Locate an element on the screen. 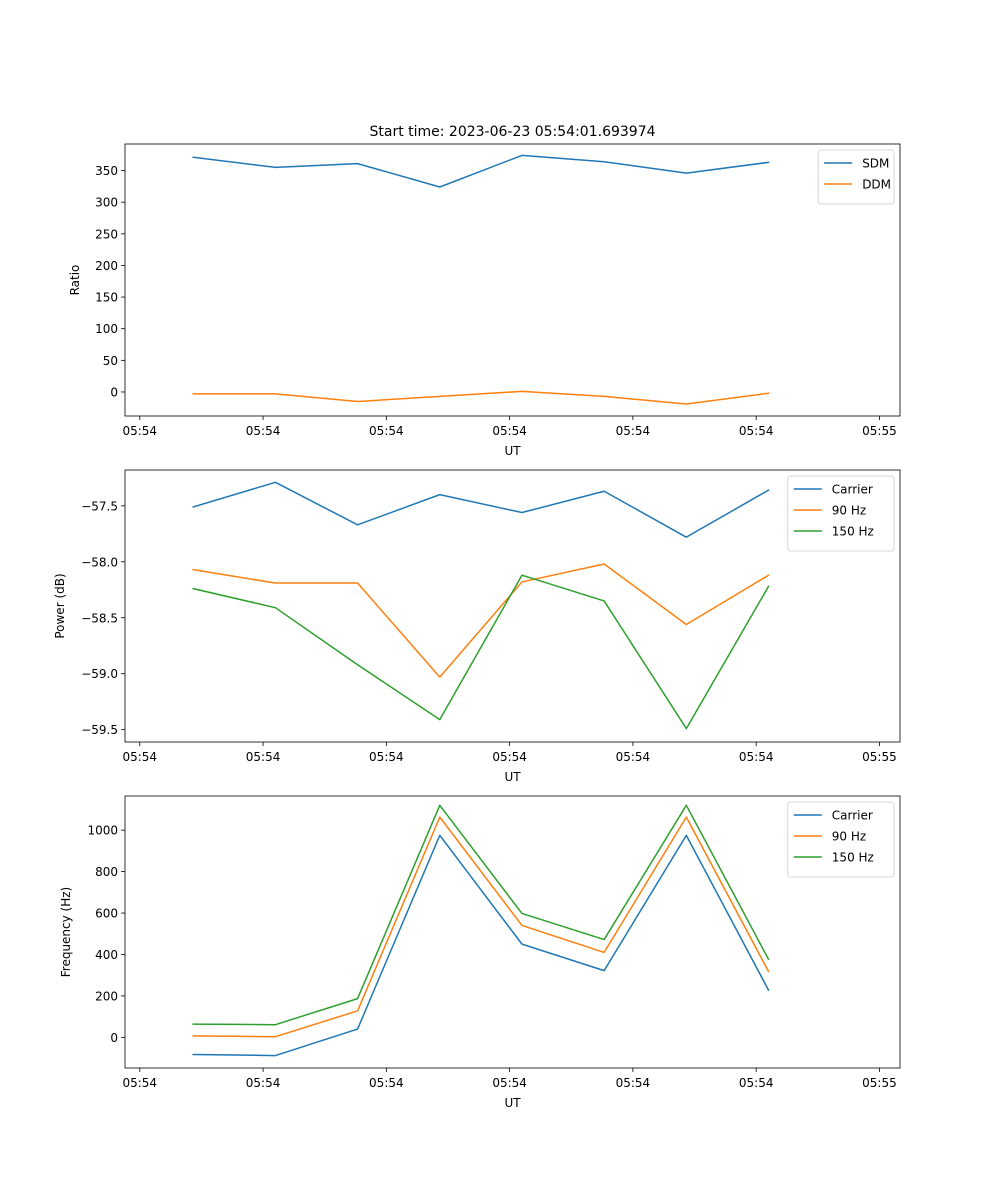 Image resolution: width=1000 pixels, height=1200 pixels. legend: SDM DDM is located at coordinates (856, 177).